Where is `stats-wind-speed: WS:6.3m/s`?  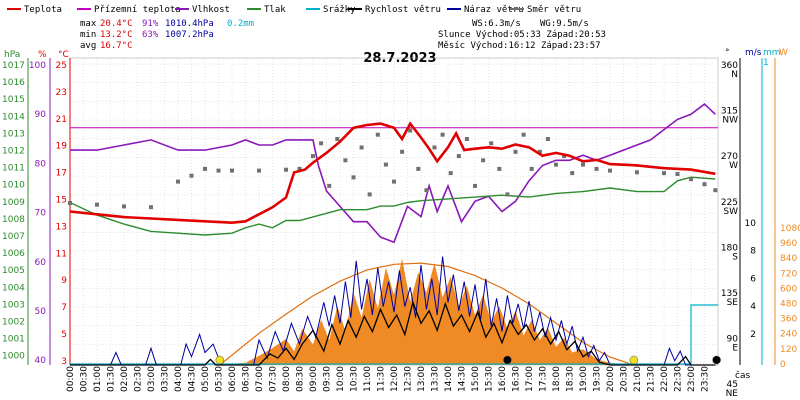 stats-wind-speed: WS:6.3m/s is located at coordinates (496, 24).